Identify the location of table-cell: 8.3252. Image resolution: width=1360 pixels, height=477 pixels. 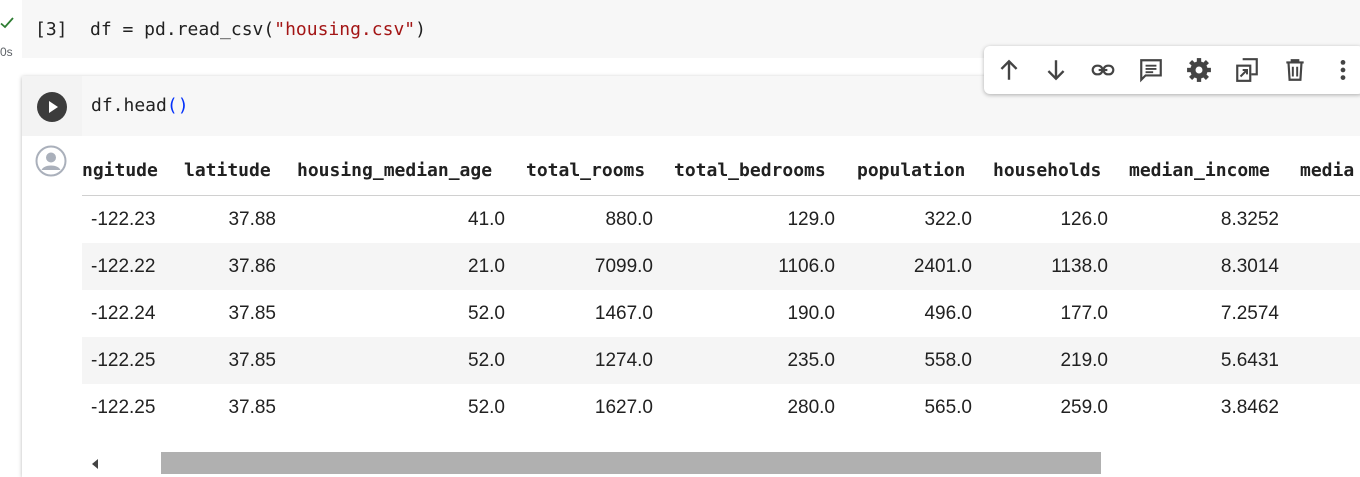
(1249, 219).